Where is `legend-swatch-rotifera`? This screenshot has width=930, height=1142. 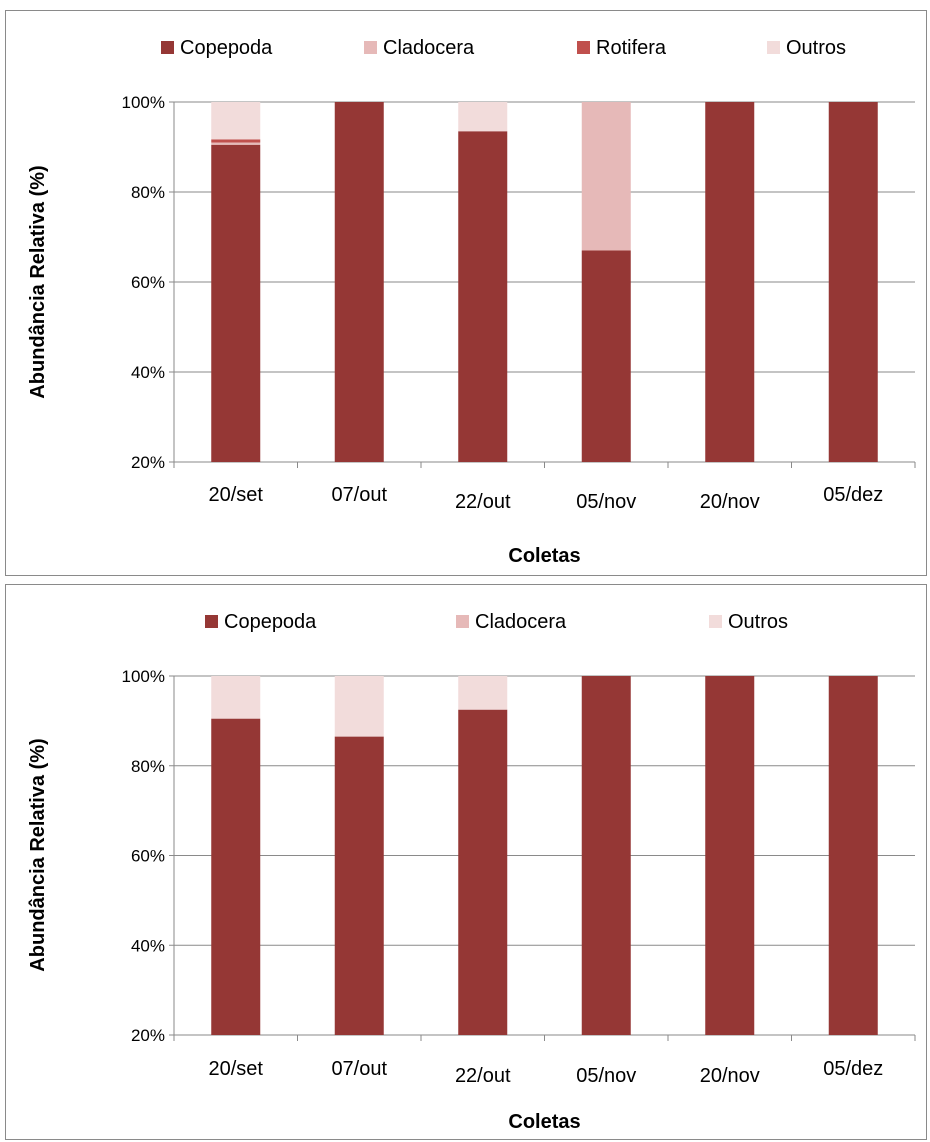
legend-swatch-rotifera is located at coordinates (583, 47).